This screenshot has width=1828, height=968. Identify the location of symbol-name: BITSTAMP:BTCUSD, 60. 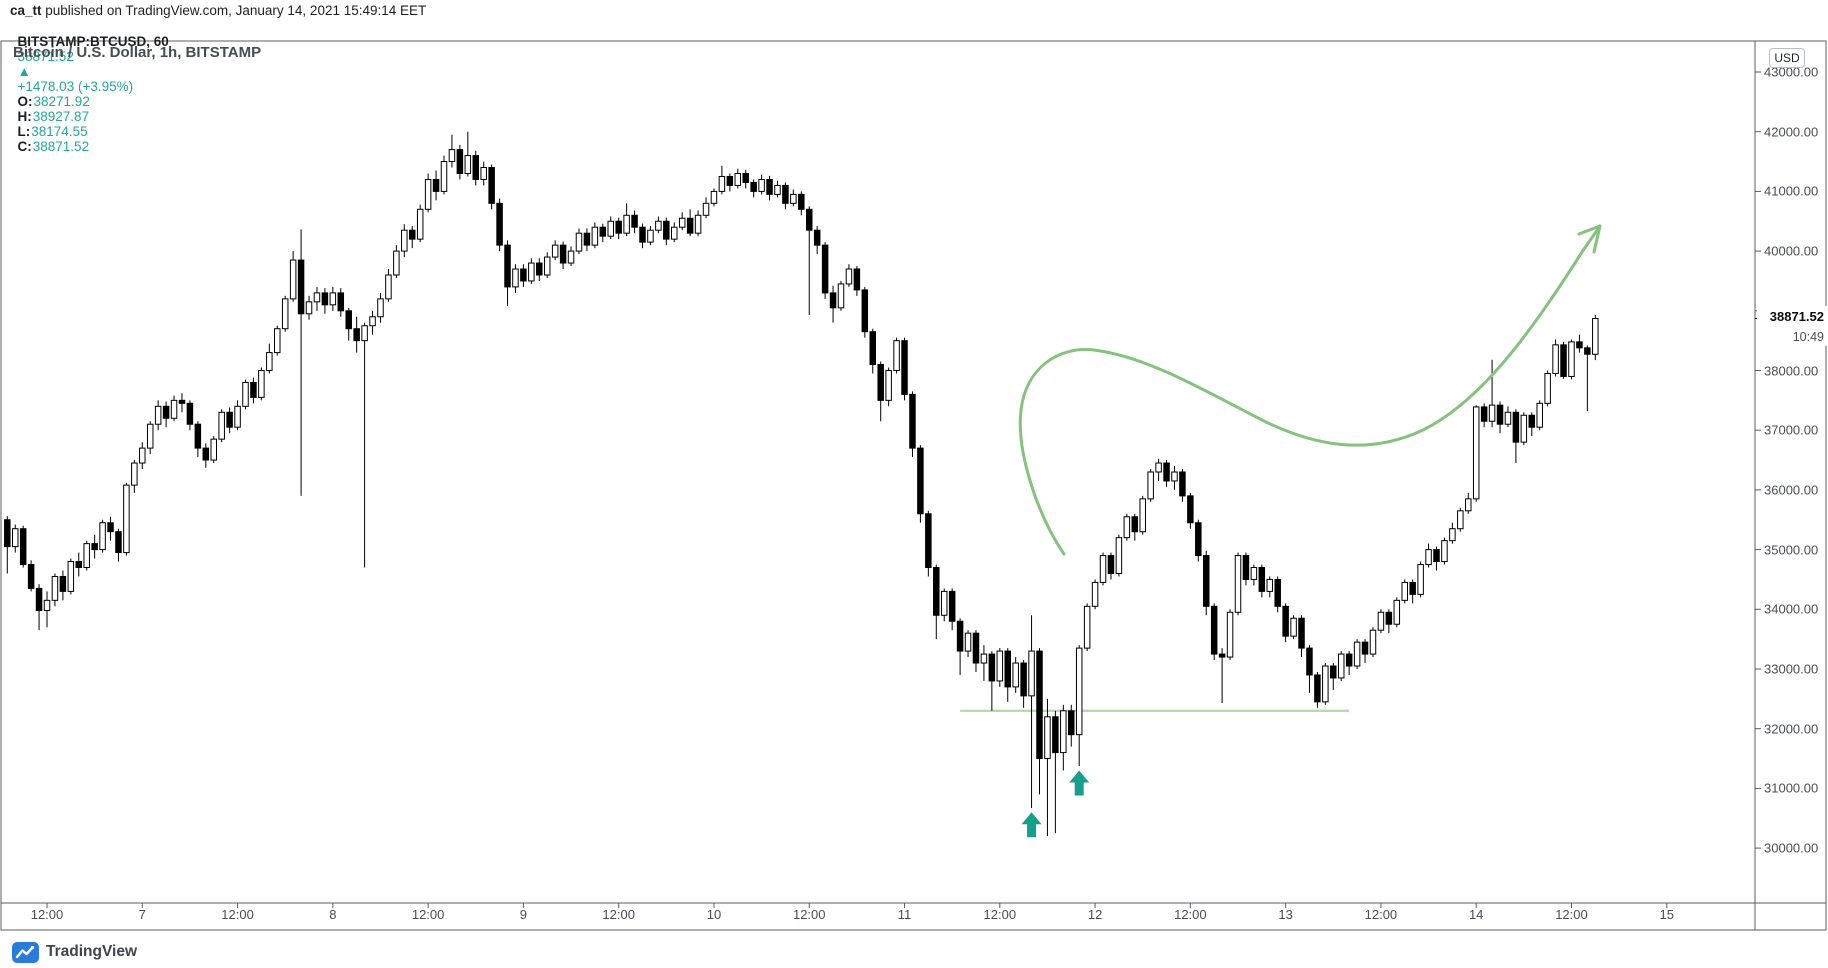
(93, 41).